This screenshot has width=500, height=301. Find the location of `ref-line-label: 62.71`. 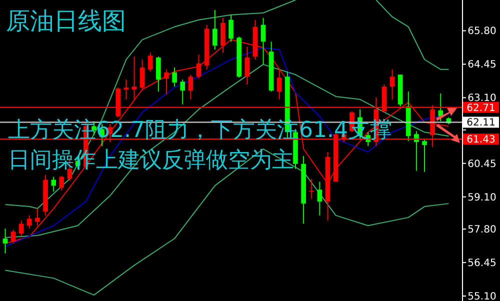

ref-line-label: 62.71 is located at coordinates (481, 108).